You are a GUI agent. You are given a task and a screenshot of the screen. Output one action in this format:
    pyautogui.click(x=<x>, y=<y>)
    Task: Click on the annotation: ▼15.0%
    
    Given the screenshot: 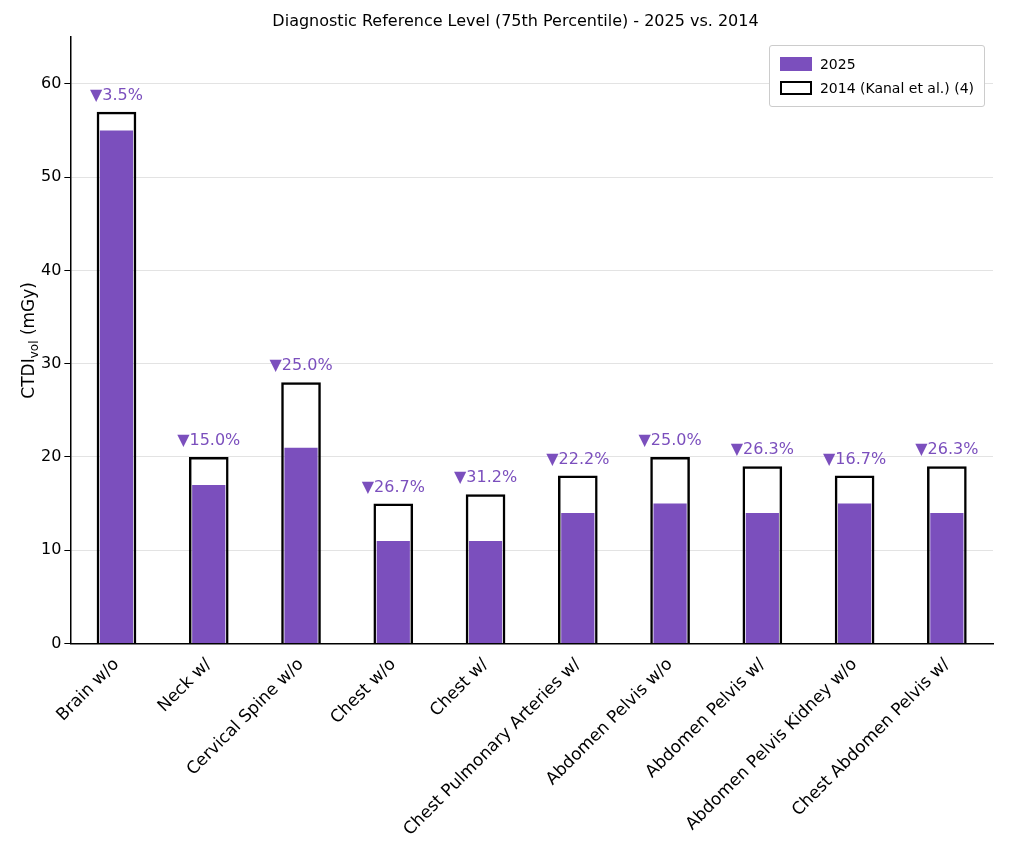 What is the action you would take?
    pyautogui.click(x=209, y=440)
    